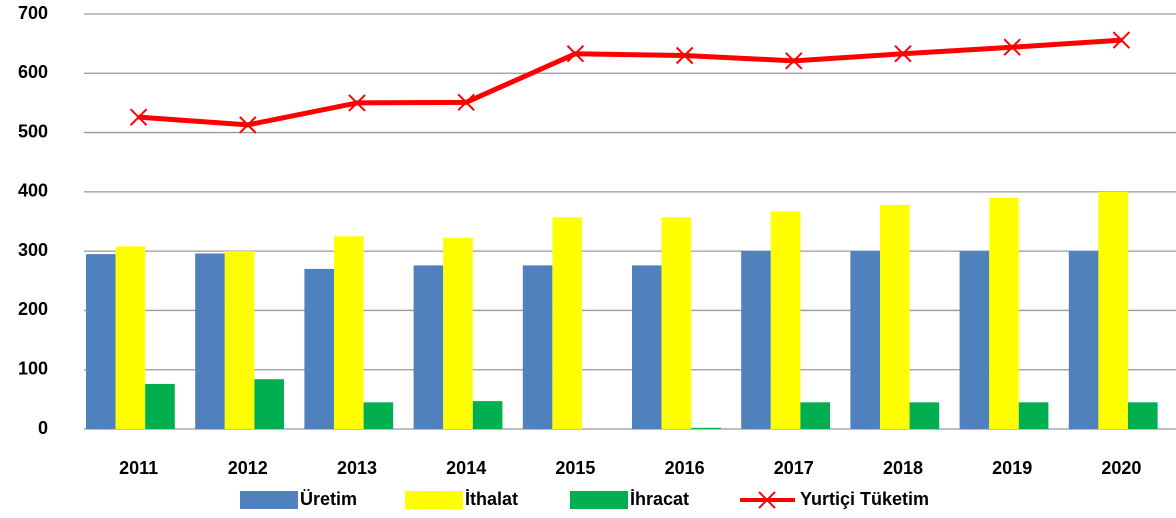 The width and height of the screenshot is (1176, 518). What do you see at coordinates (328, 499) in the screenshot?
I see `legend-label: Üretim` at bounding box center [328, 499].